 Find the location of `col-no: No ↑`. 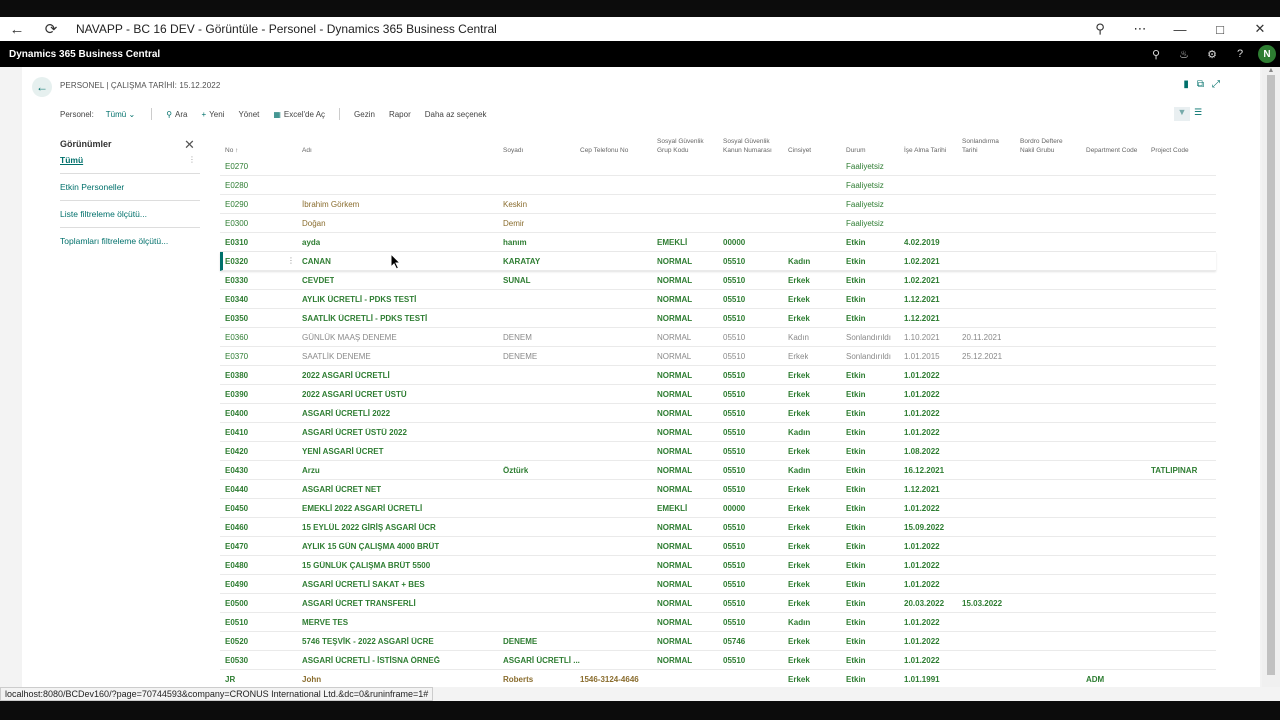

col-no: No ↑ is located at coordinates (232, 150).